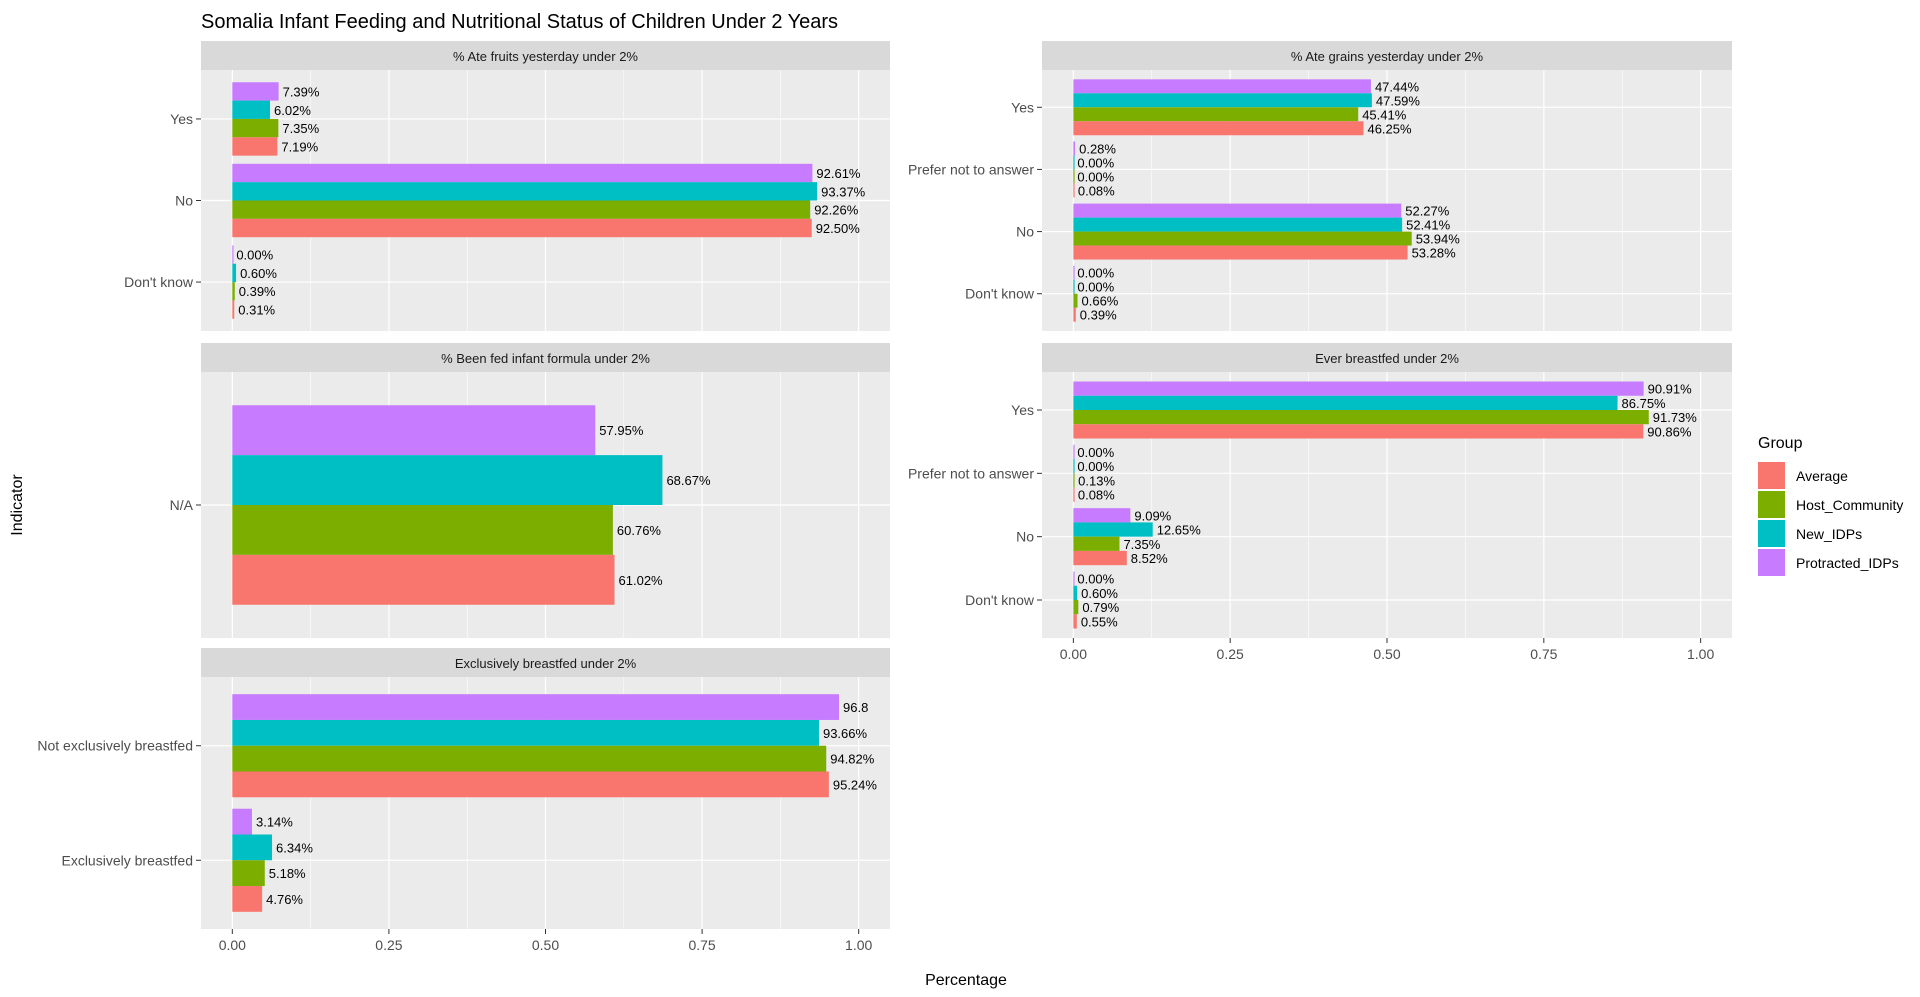  I want to click on data-label: 3.14%, so click(274, 822).